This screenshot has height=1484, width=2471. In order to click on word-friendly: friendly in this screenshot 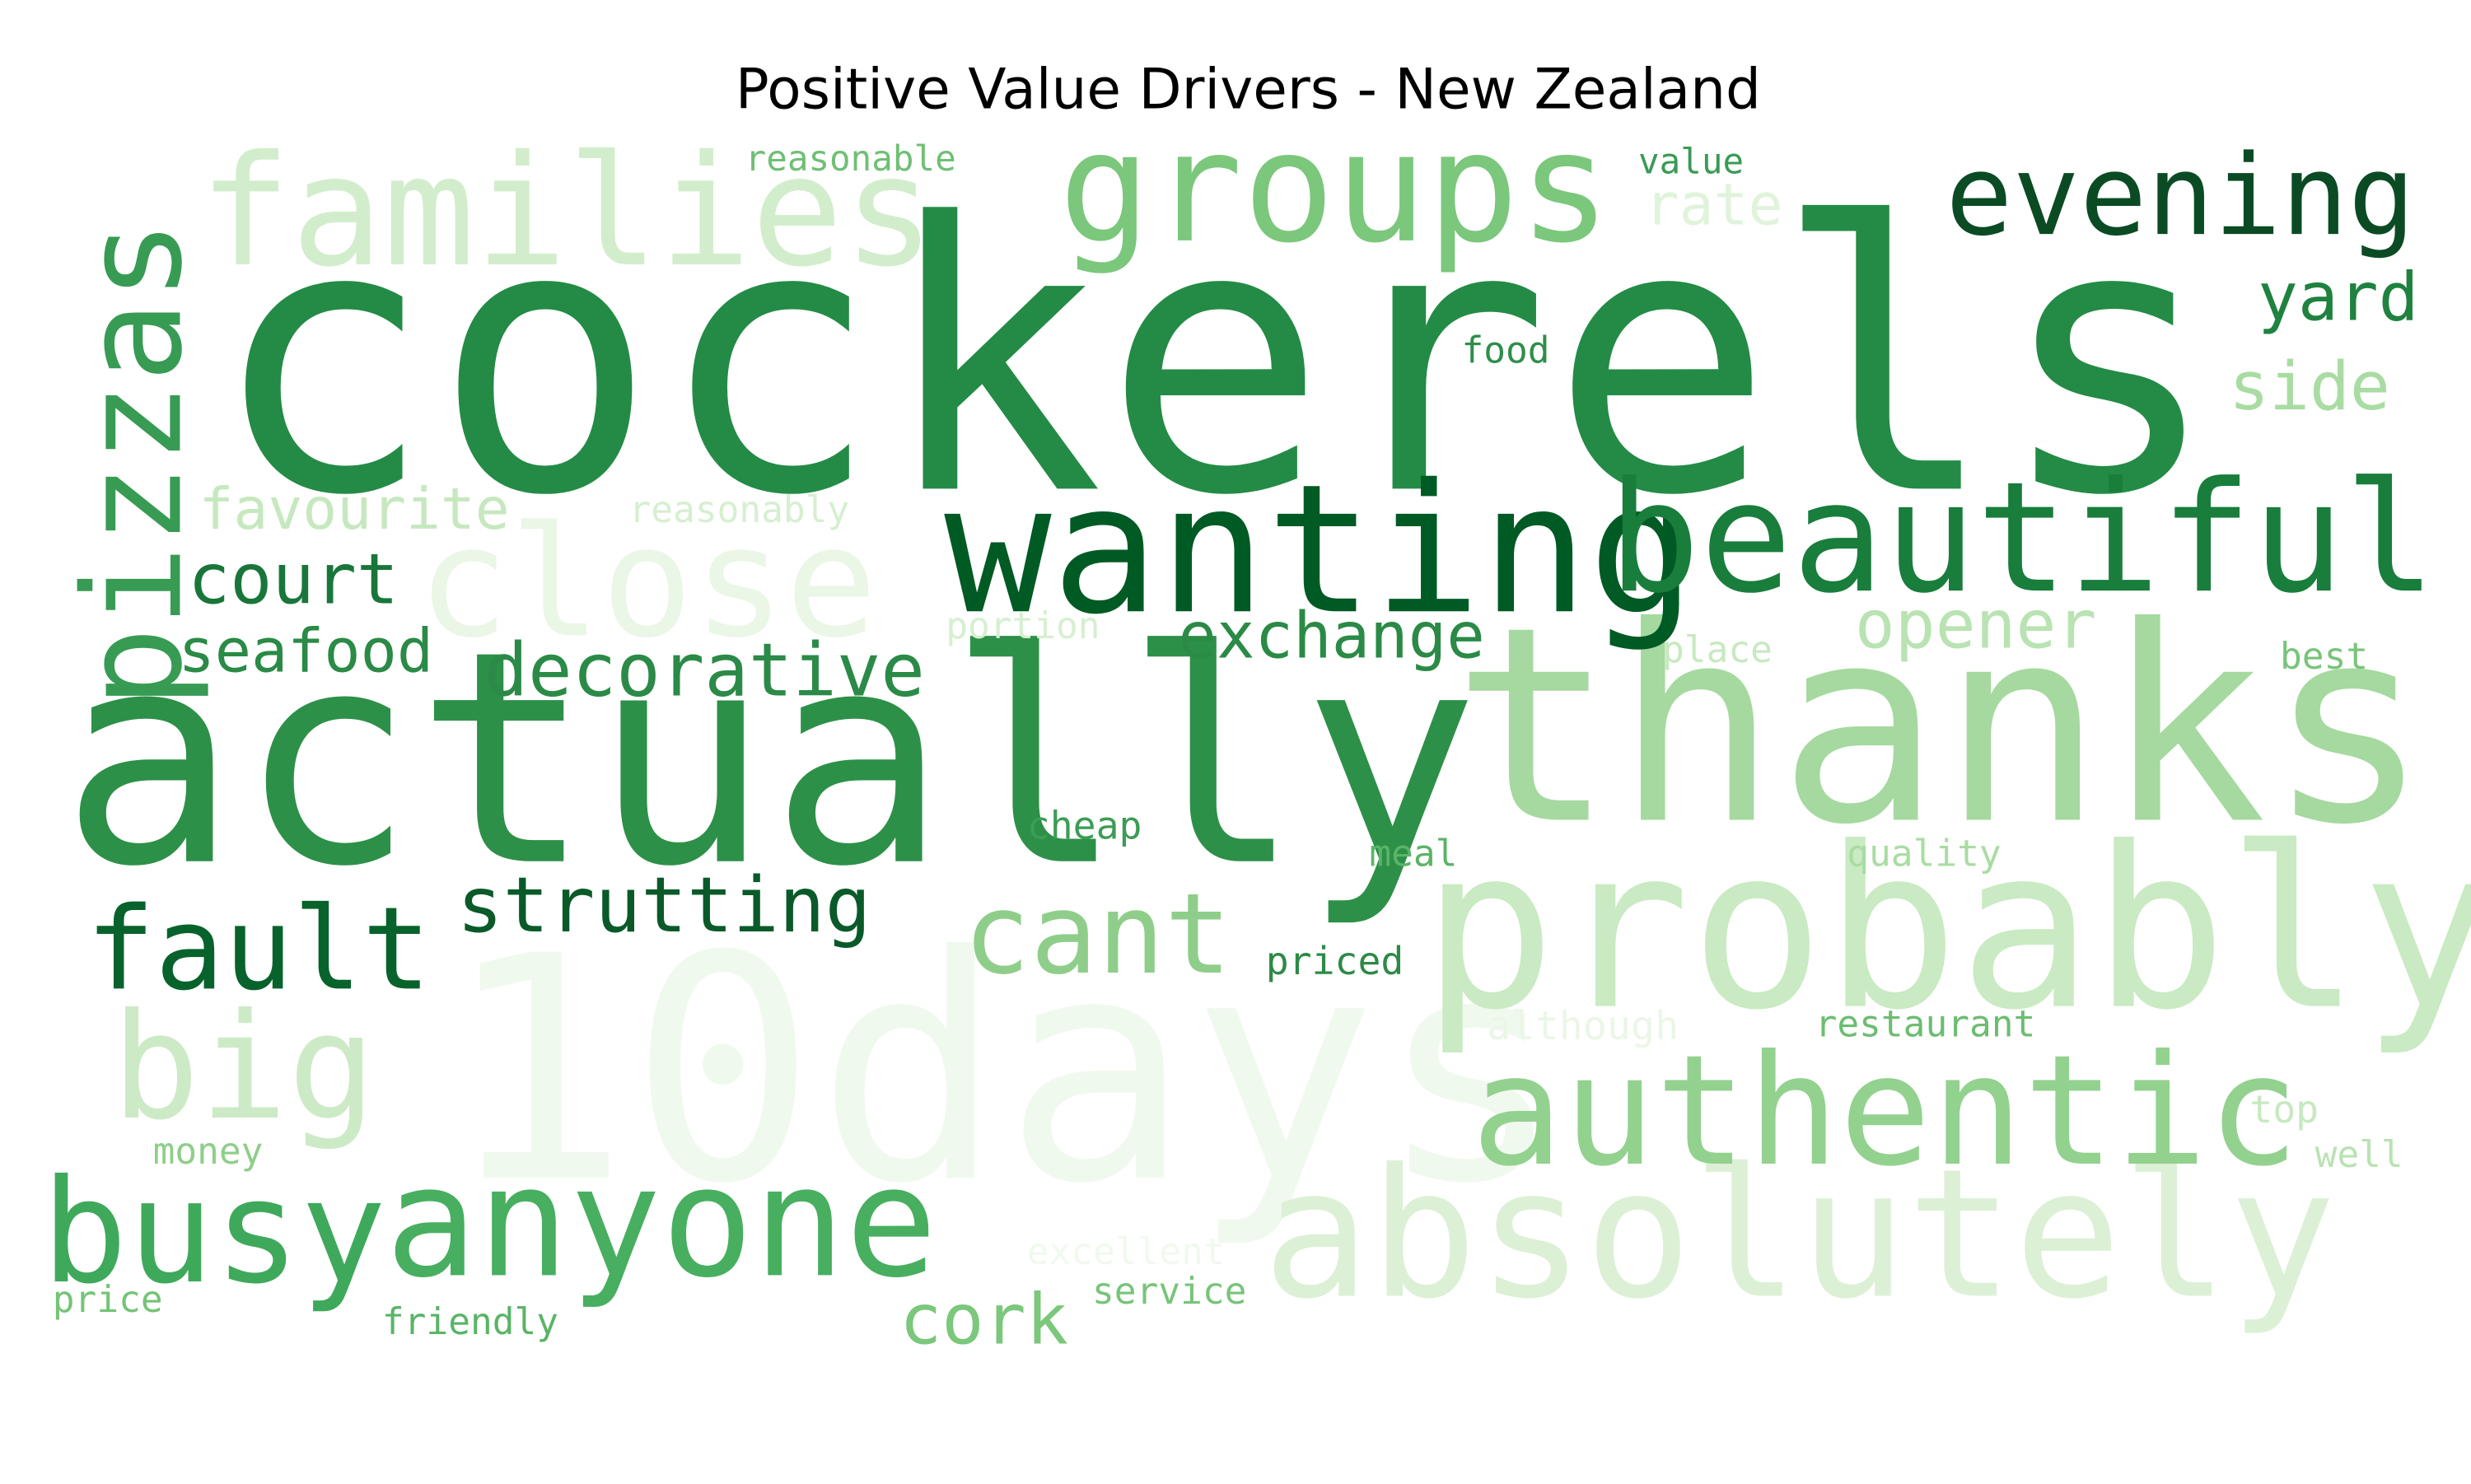, I will do `click(470, 1323)`.